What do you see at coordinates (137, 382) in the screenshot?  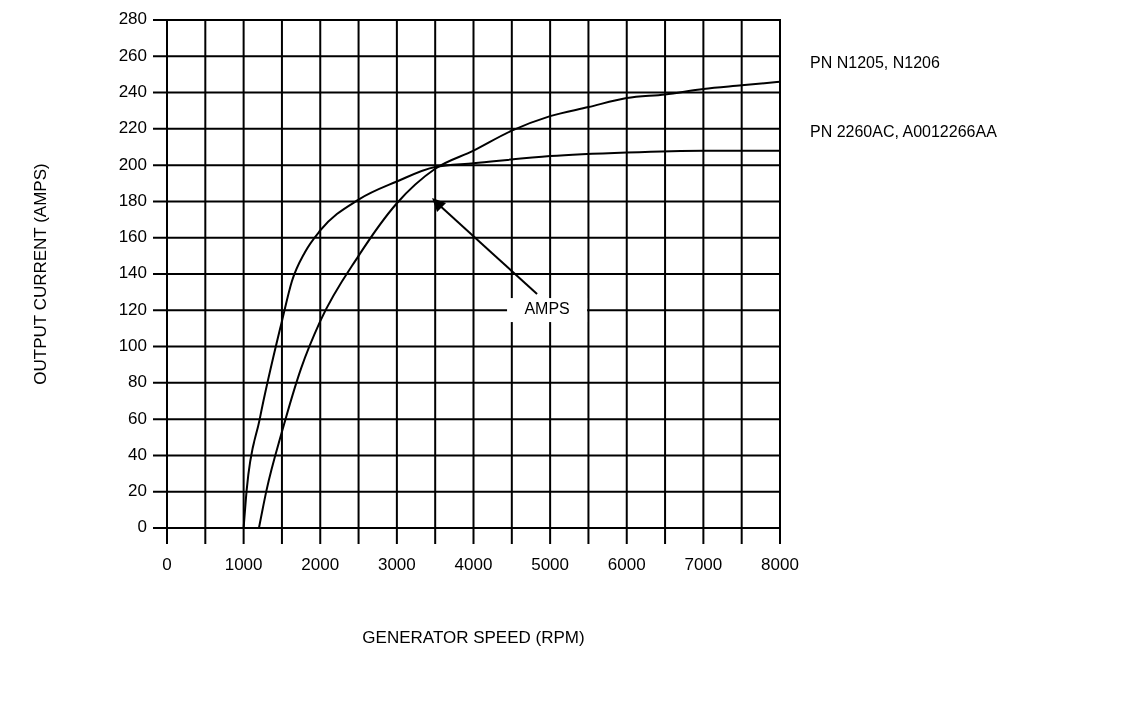 I see `y-tick-label: 80` at bounding box center [137, 382].